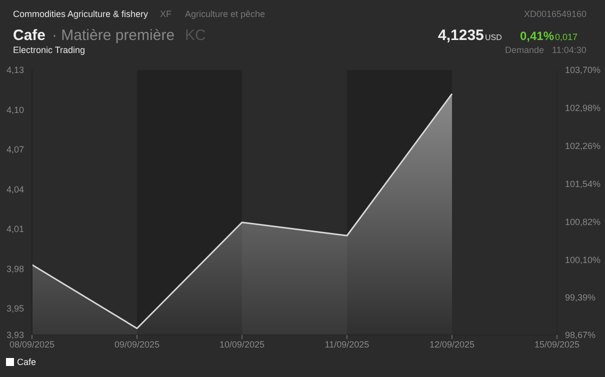 This screenshot has width=605, height=377. I want to click on y2-tick-label: 99,39%, so click(580, 297).